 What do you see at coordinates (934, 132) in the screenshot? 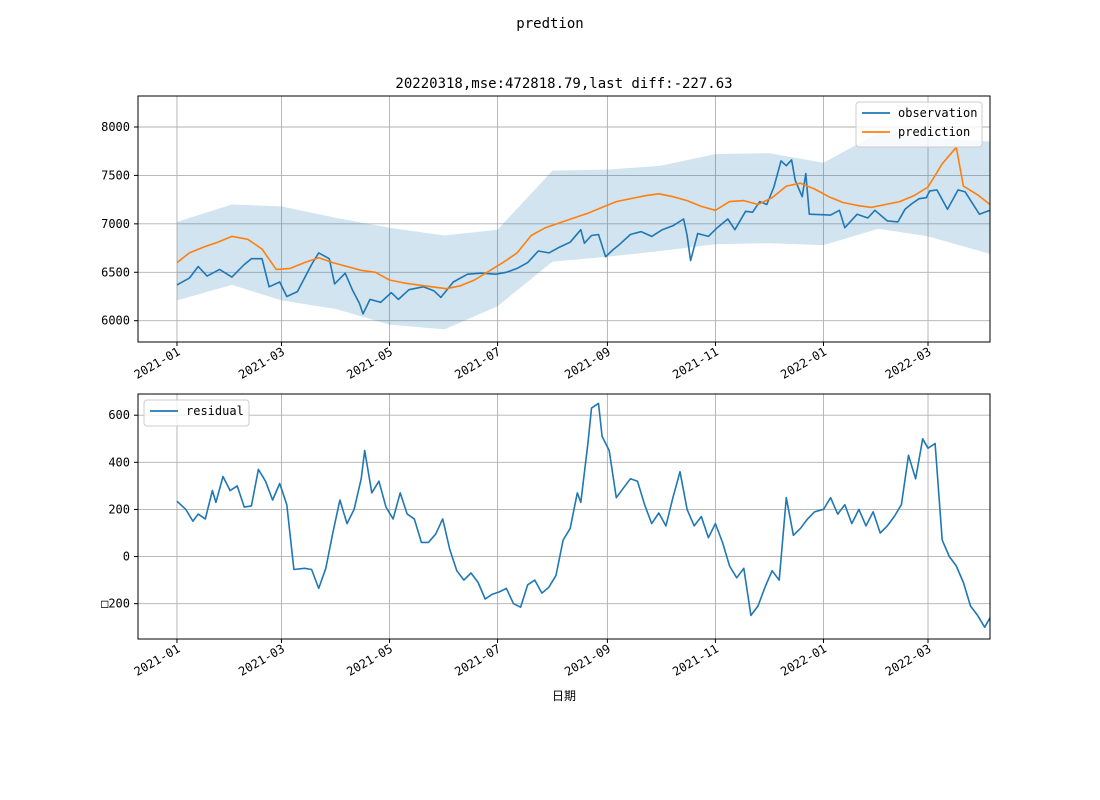
I see `legend-label-prediction: prediction` at bounding box center [934, 132].